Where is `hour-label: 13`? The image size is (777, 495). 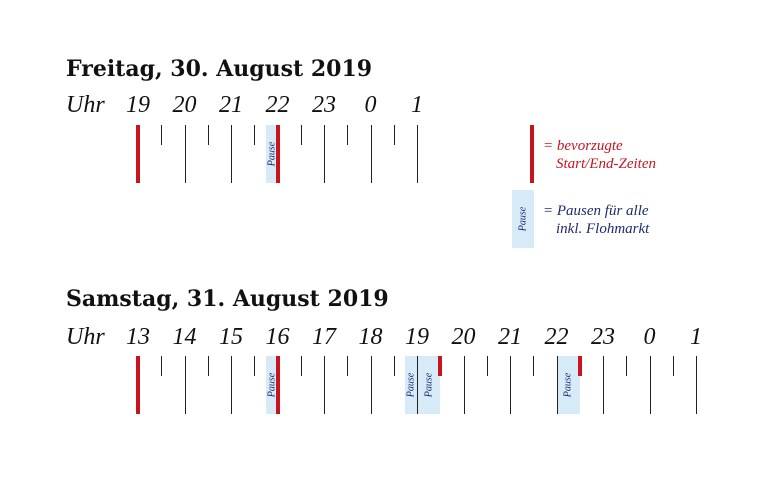 hour-label: 13 is located at coordinates (138, 337).